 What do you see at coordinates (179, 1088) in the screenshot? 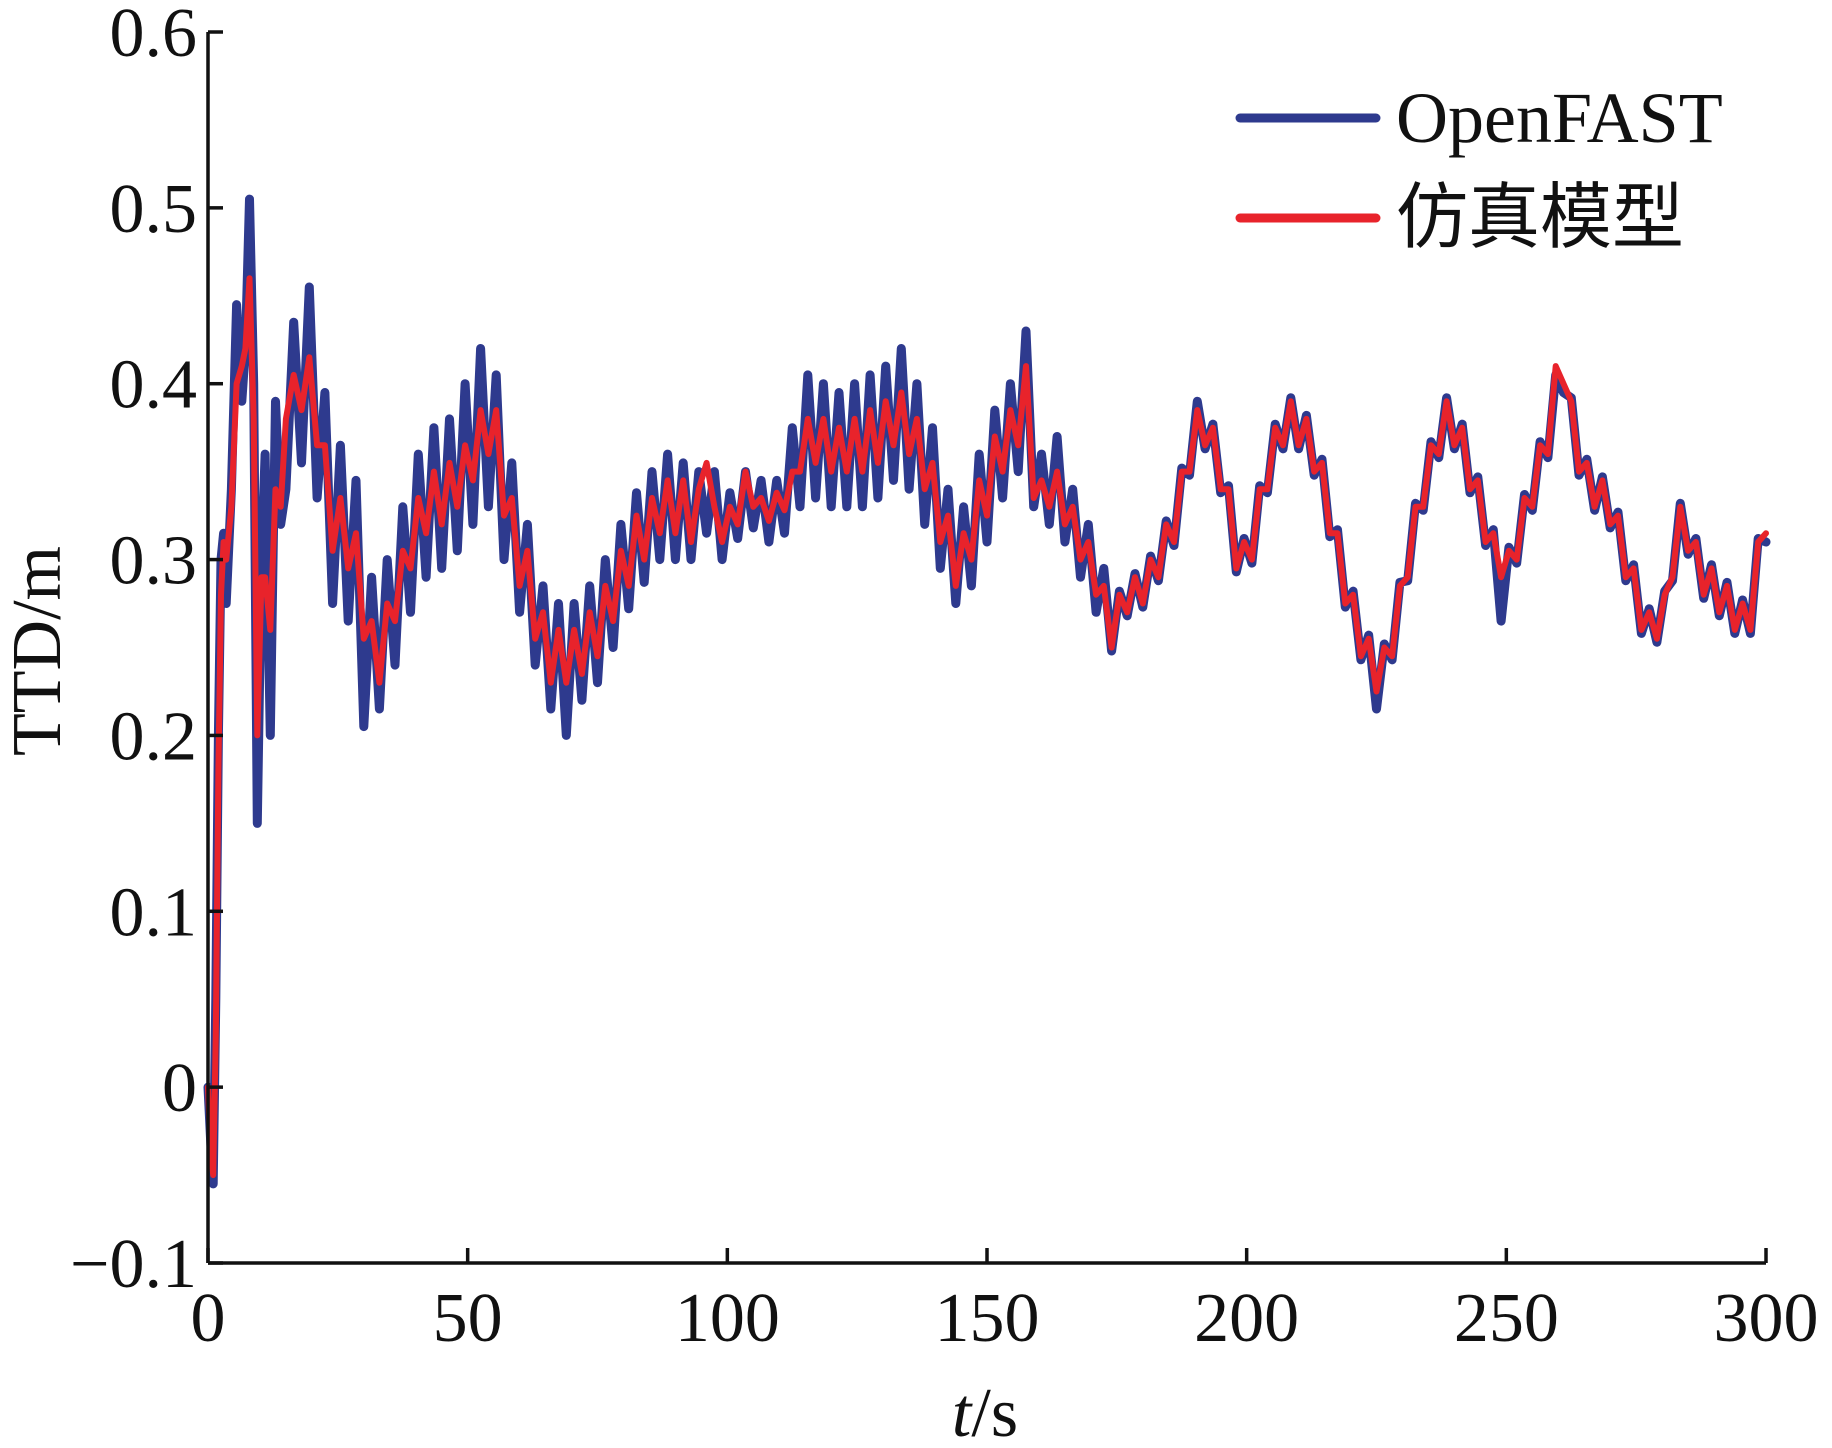
I see `y-tick-label: 0` at bounding box center [179, 1088].